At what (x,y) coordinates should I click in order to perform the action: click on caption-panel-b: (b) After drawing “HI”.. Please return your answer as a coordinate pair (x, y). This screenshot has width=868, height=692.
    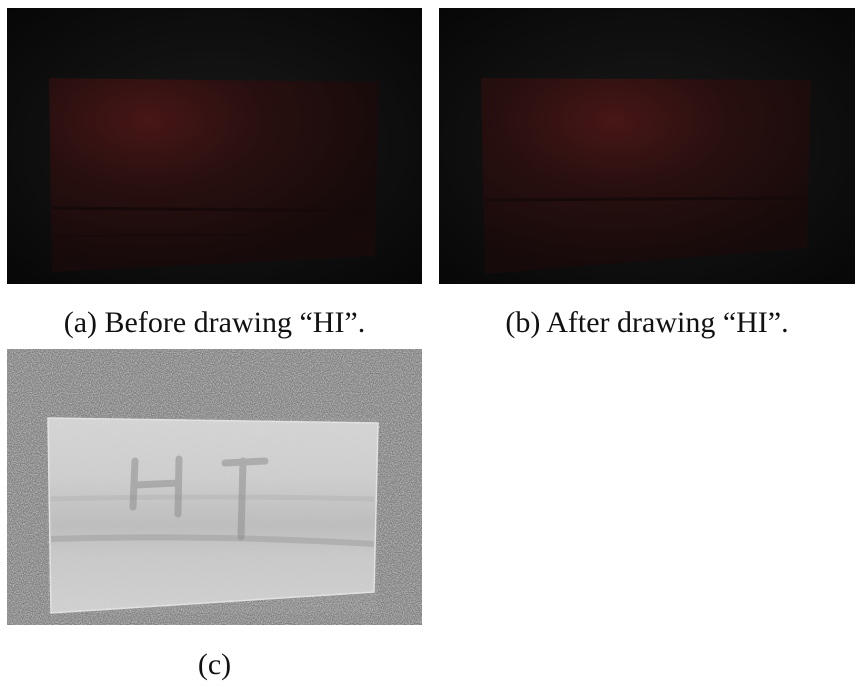
    Looking at the image, I should click on (647, 322).